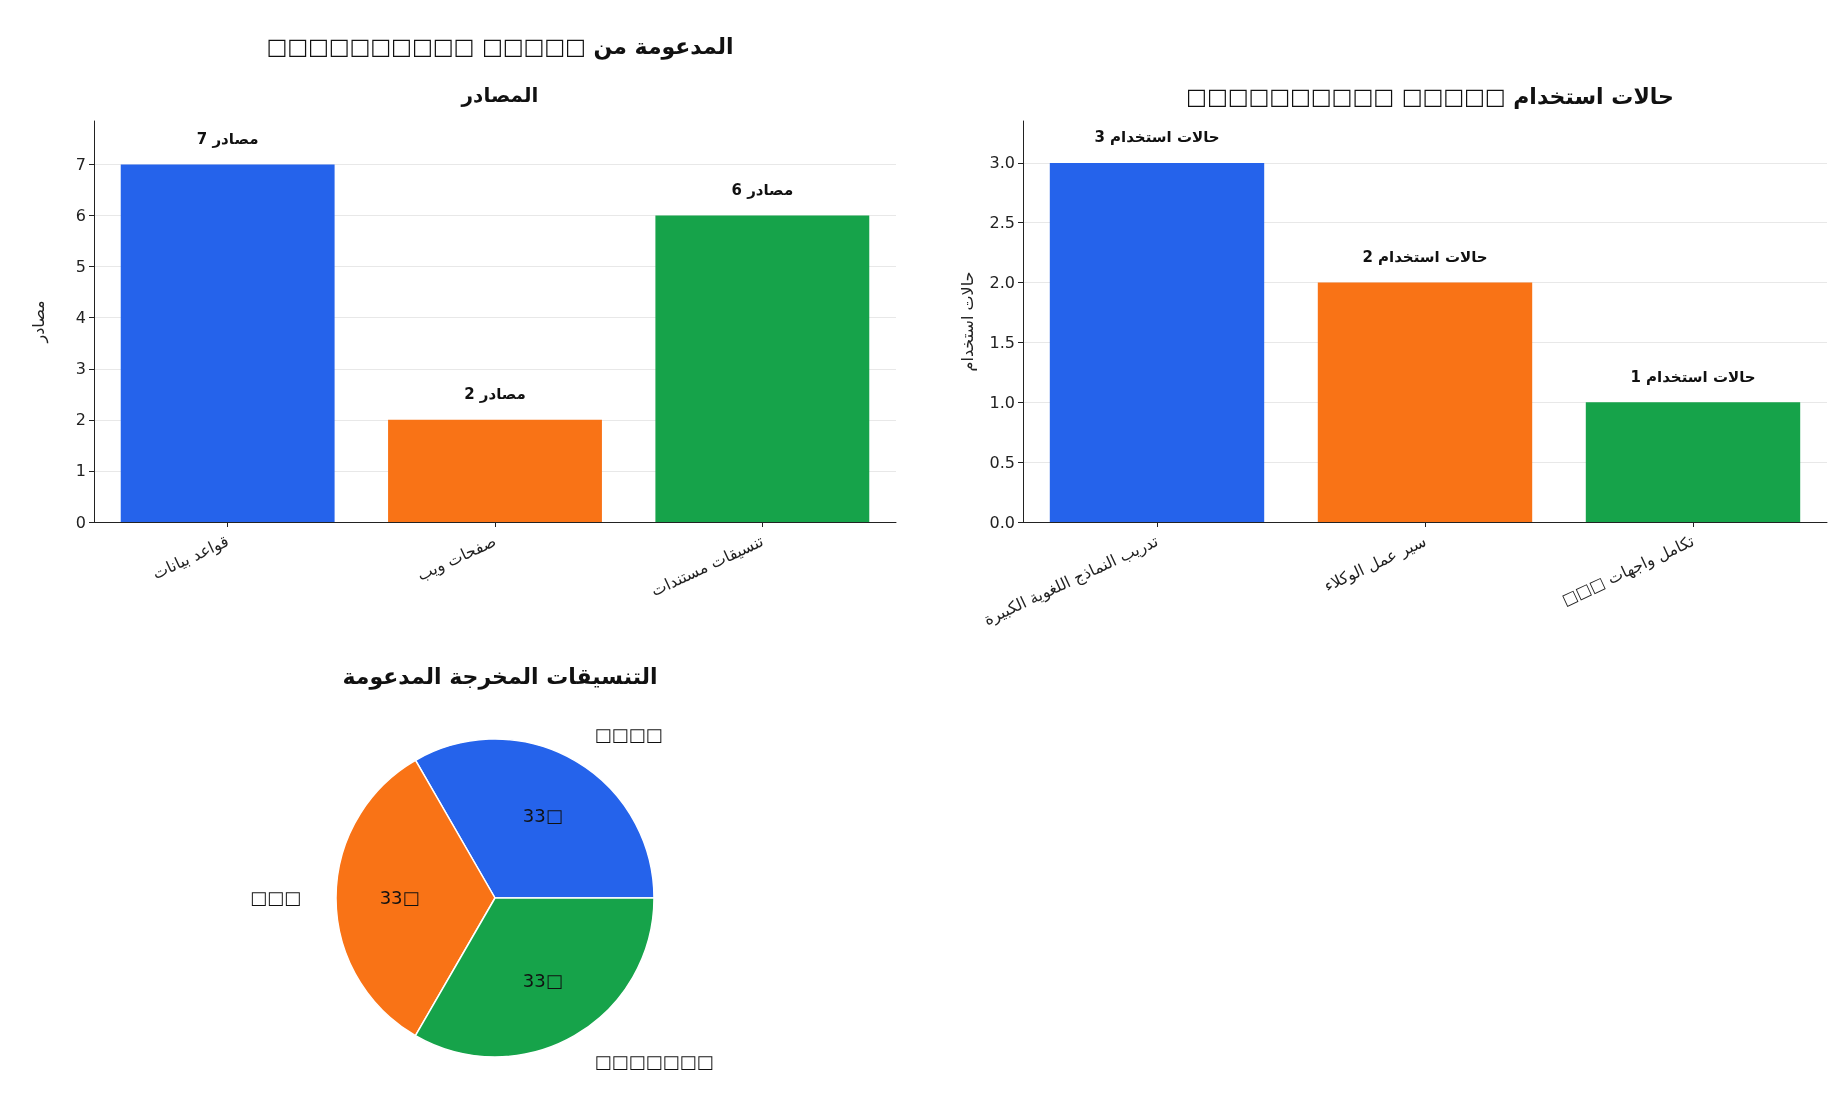 The width and height of the screenshot is (1848, 1120). I want to click on y-tick-label: 0.0, so click(1002, 522).